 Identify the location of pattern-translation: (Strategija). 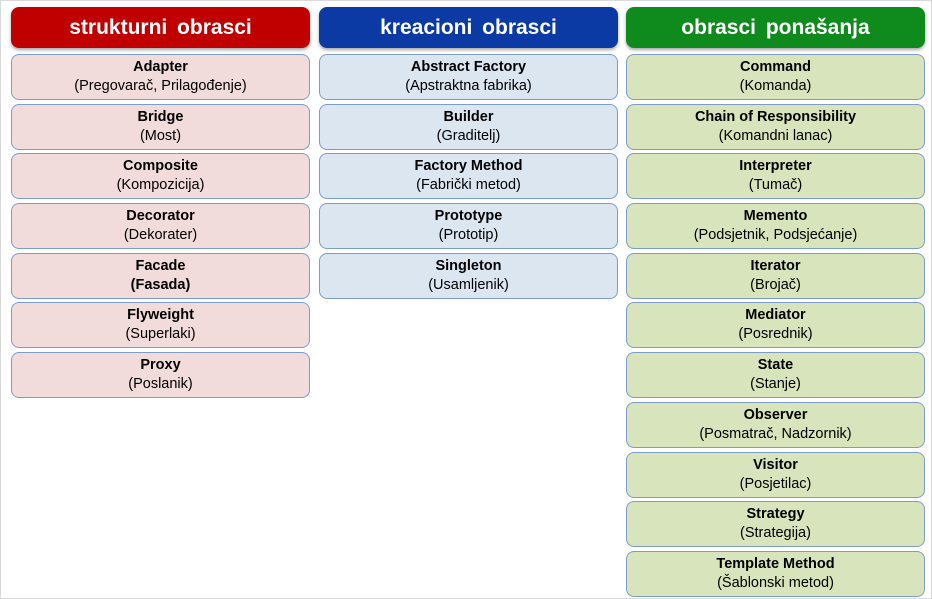
(775, 533).